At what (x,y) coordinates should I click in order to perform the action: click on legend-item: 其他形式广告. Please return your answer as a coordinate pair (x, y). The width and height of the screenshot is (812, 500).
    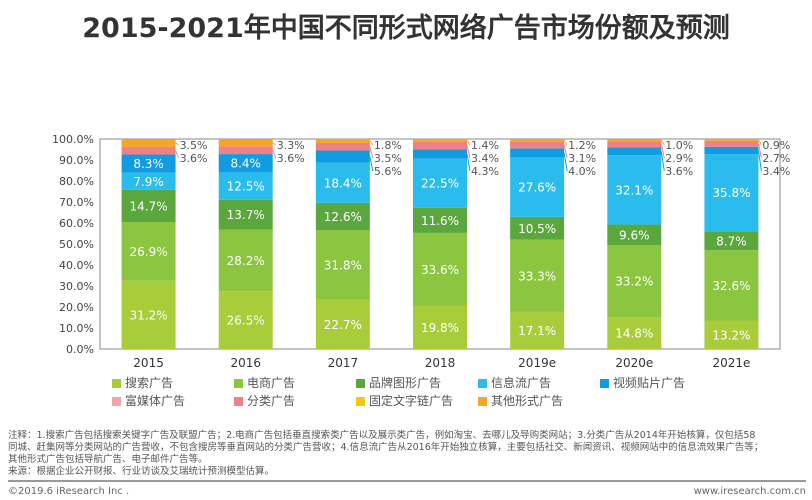
    Looking at the image, I should click on (520, 401).